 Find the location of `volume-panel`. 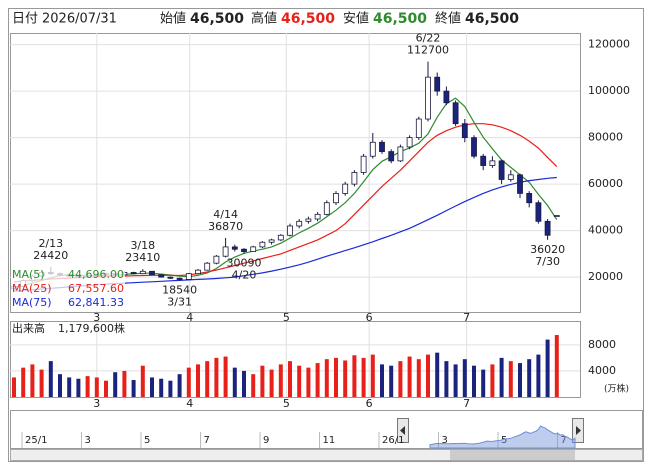

volume-panel is located at coordinates (295, 359).